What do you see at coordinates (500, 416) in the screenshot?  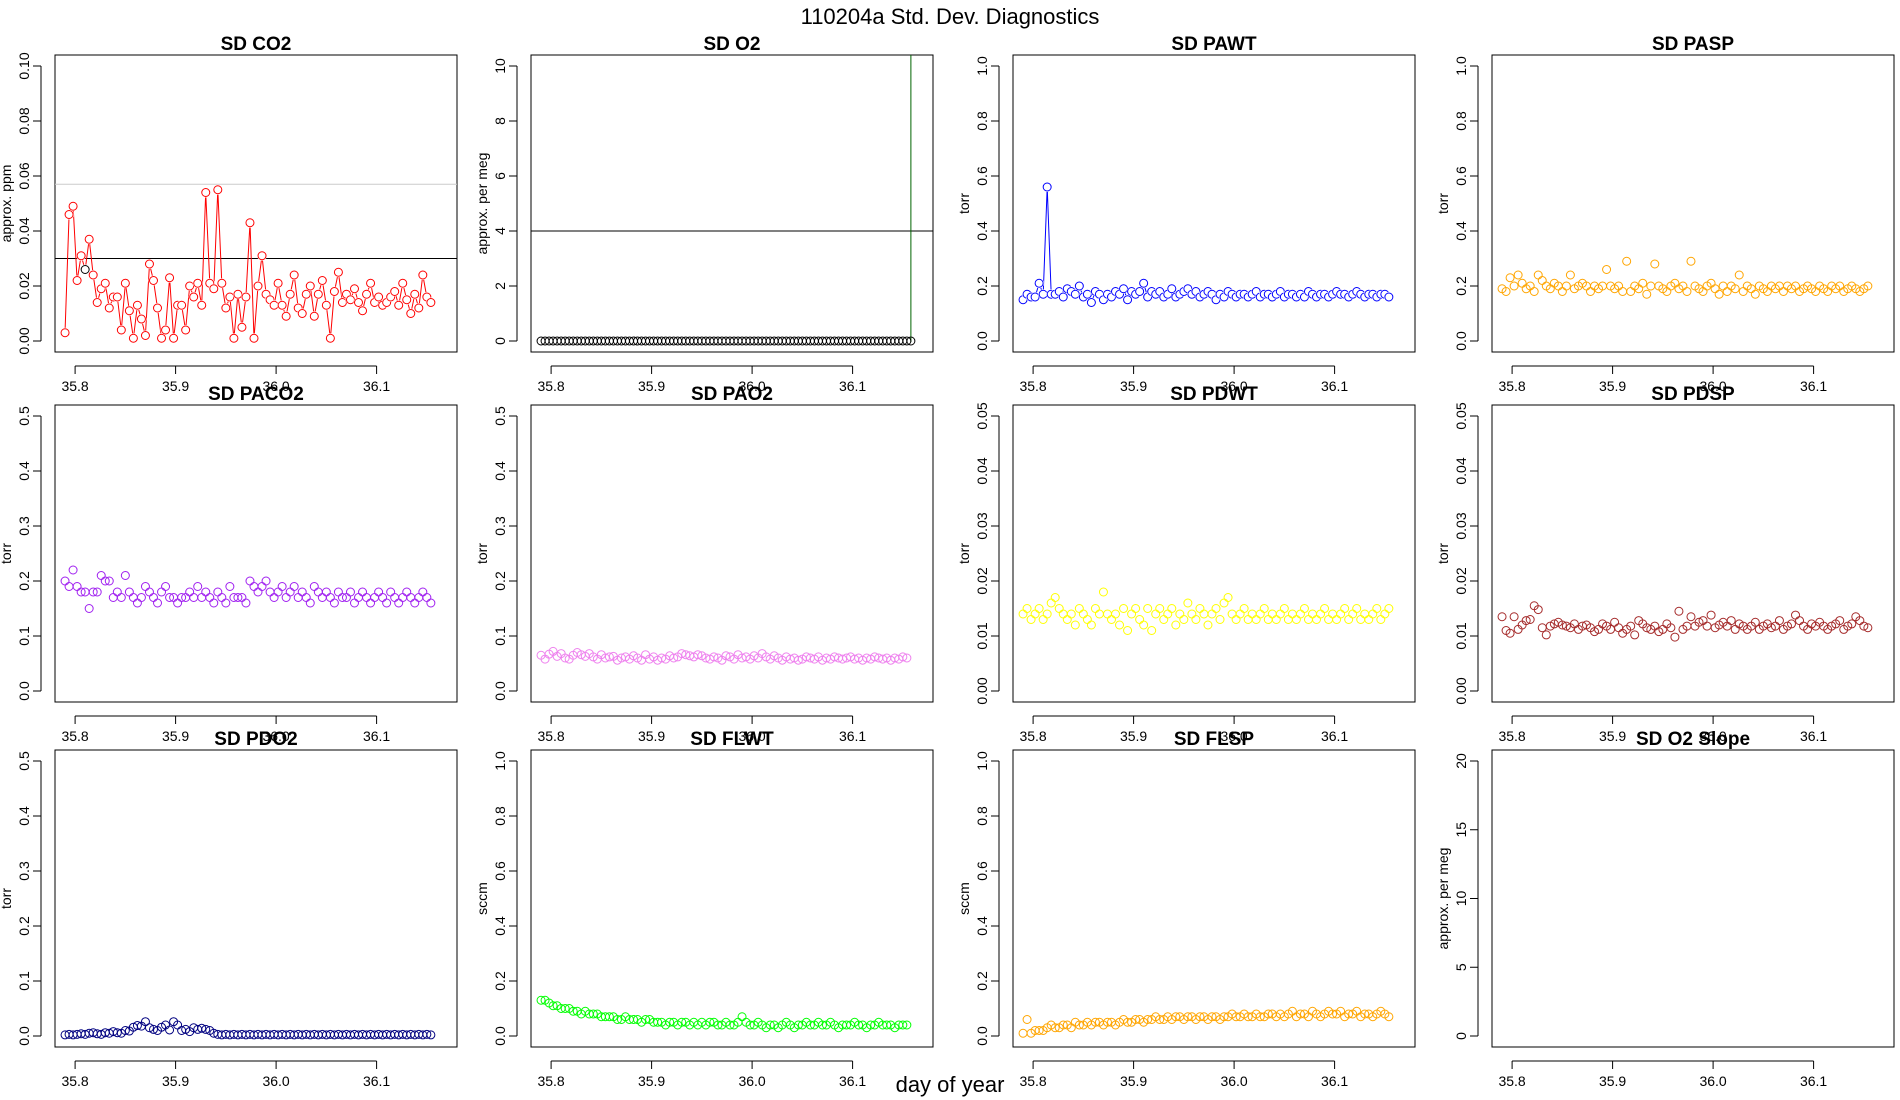 I see `y-tick-label: 0.5` at bounding box center [500, 416].